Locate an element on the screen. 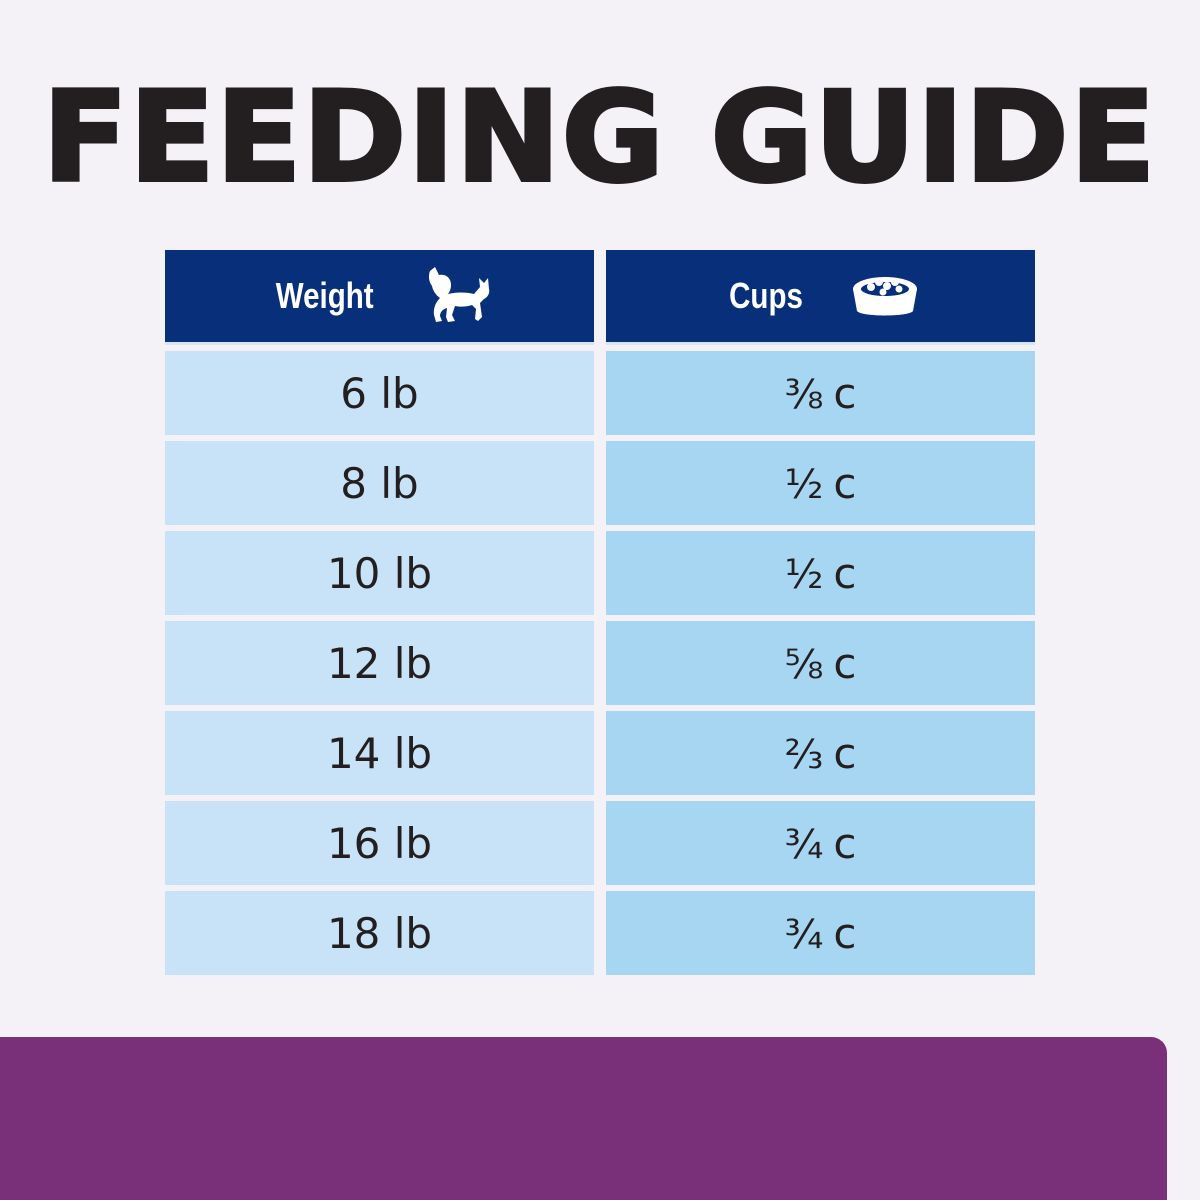 The height and width of the screenshot is (1200, 1200). cups-amount: ⅜ is located at coordinates (804, 394).